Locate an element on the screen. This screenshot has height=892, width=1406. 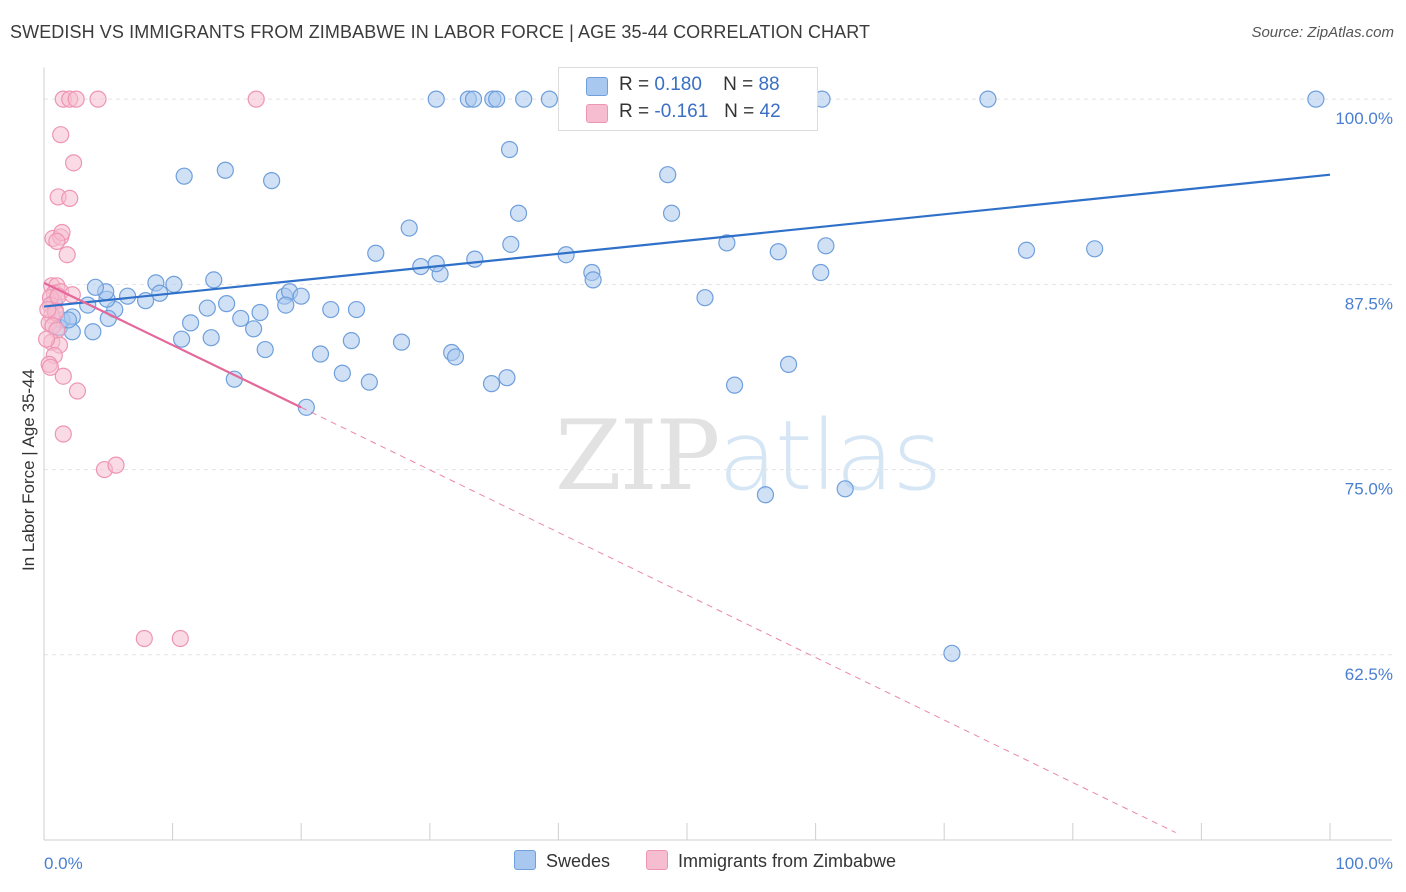
y-tick-label: 87.5% is located at coordinates (1369, 303).